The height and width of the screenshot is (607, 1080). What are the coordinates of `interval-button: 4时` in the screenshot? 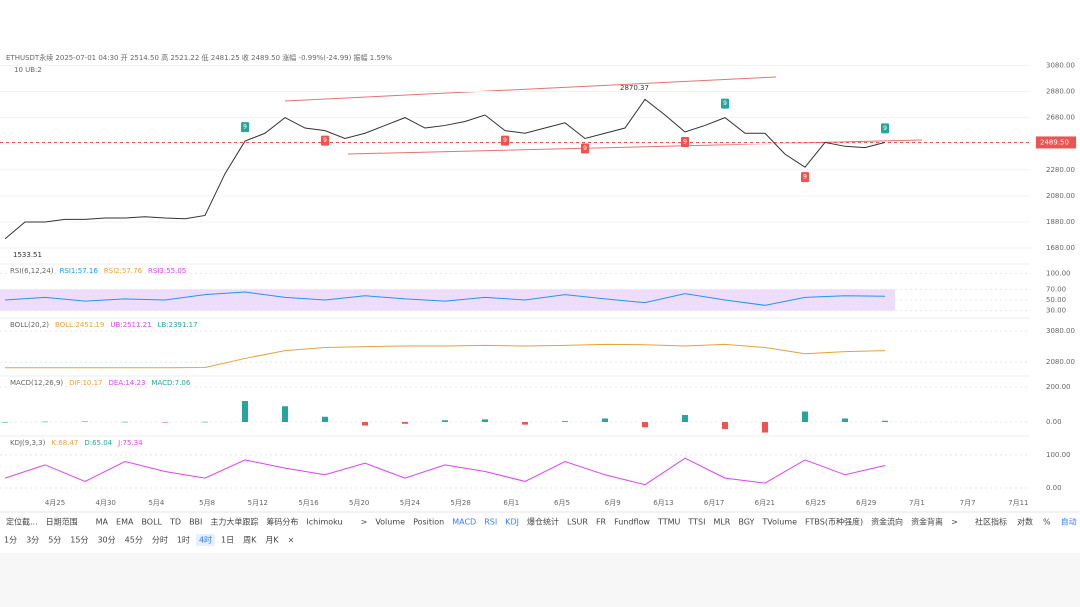 It's located at (205, 540).